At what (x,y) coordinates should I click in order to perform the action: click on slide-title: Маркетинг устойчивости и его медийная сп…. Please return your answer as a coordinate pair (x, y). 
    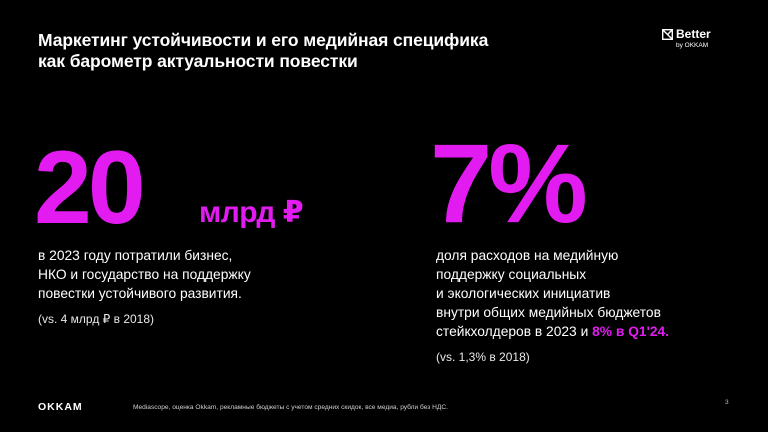
    Looking at the image, I should click on (318, 51).